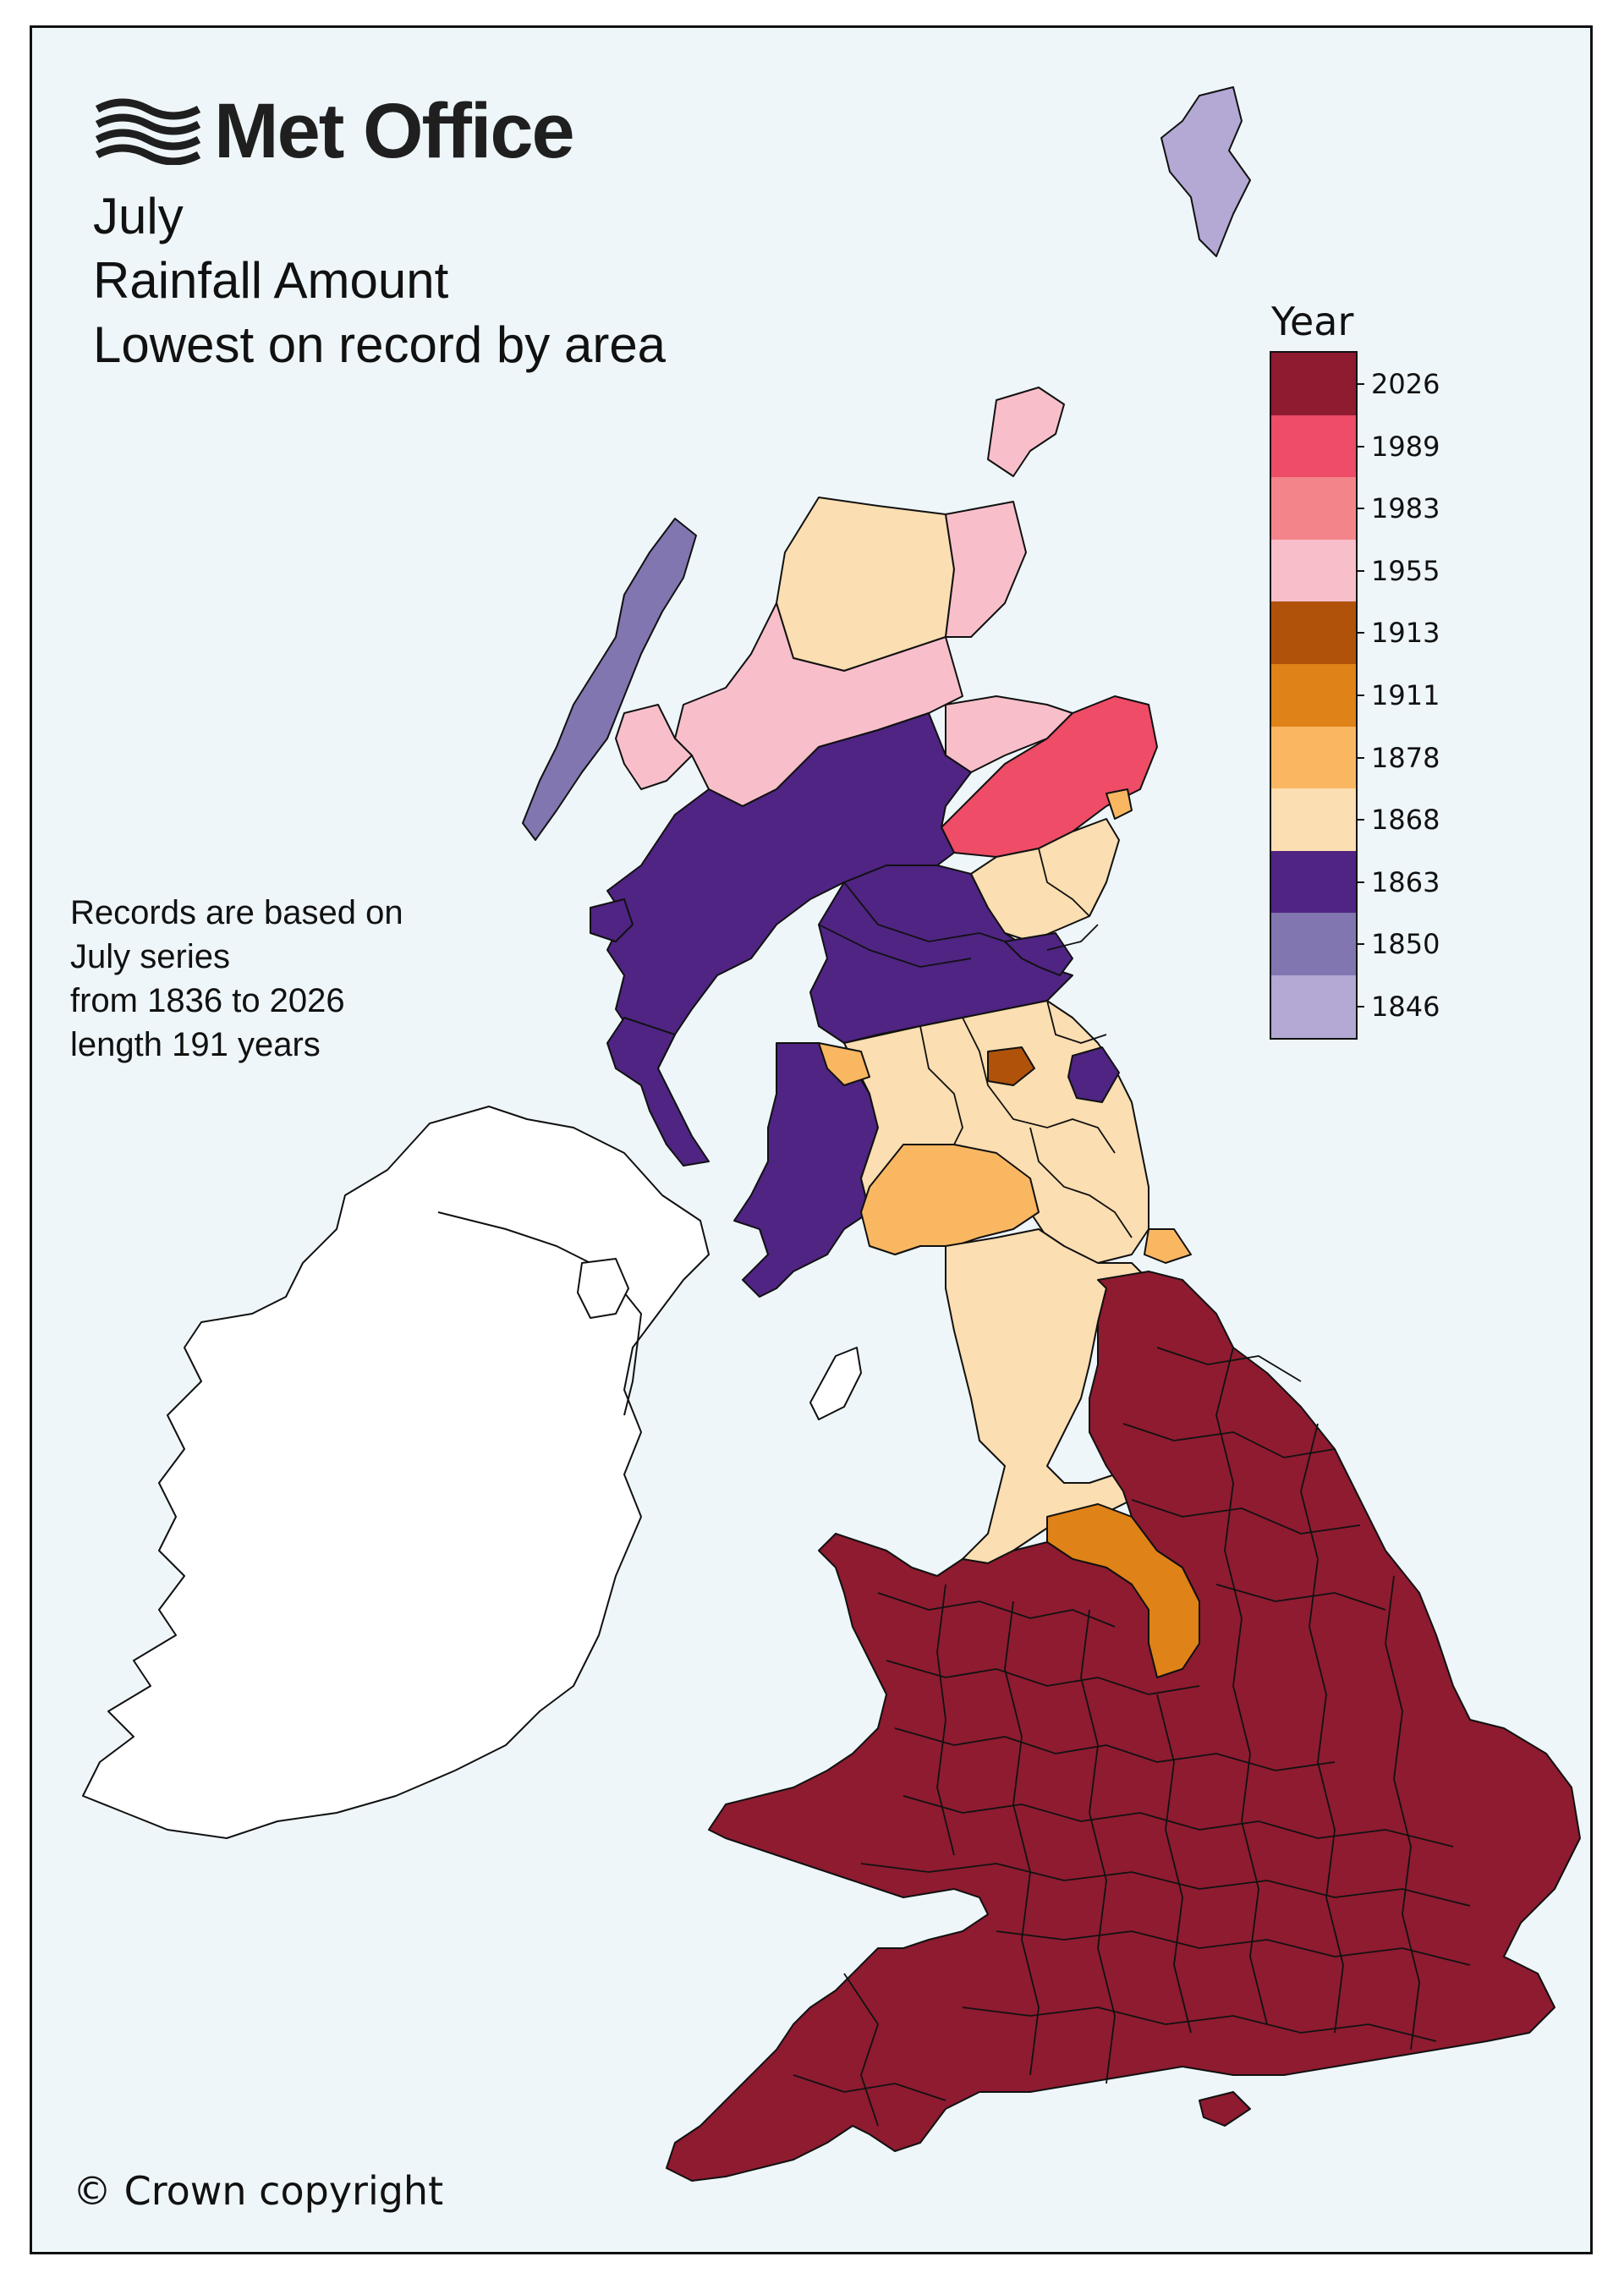 This screenshot has width=1624, height=2284. Describe the element at coordinates (1405, 384) in the screenshot. I see `legend-label: 2026` at that location.